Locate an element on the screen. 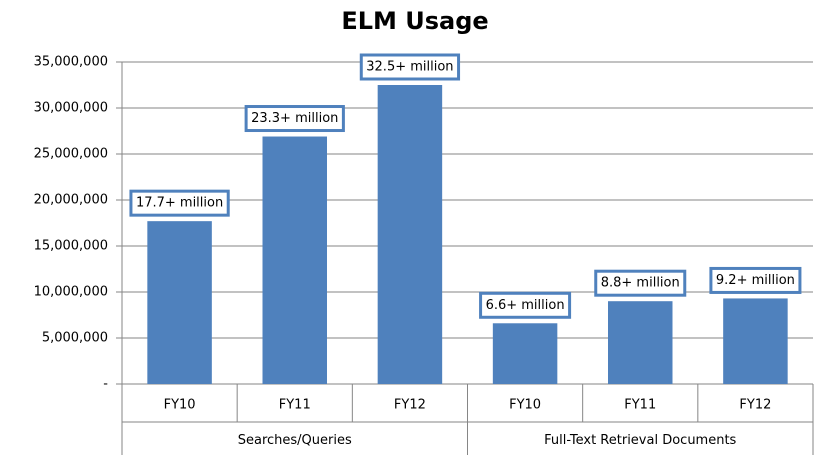 The height and width of the screenshot is (459, 817). annotation: 9.2+ million is located at coordinates (755, 280).